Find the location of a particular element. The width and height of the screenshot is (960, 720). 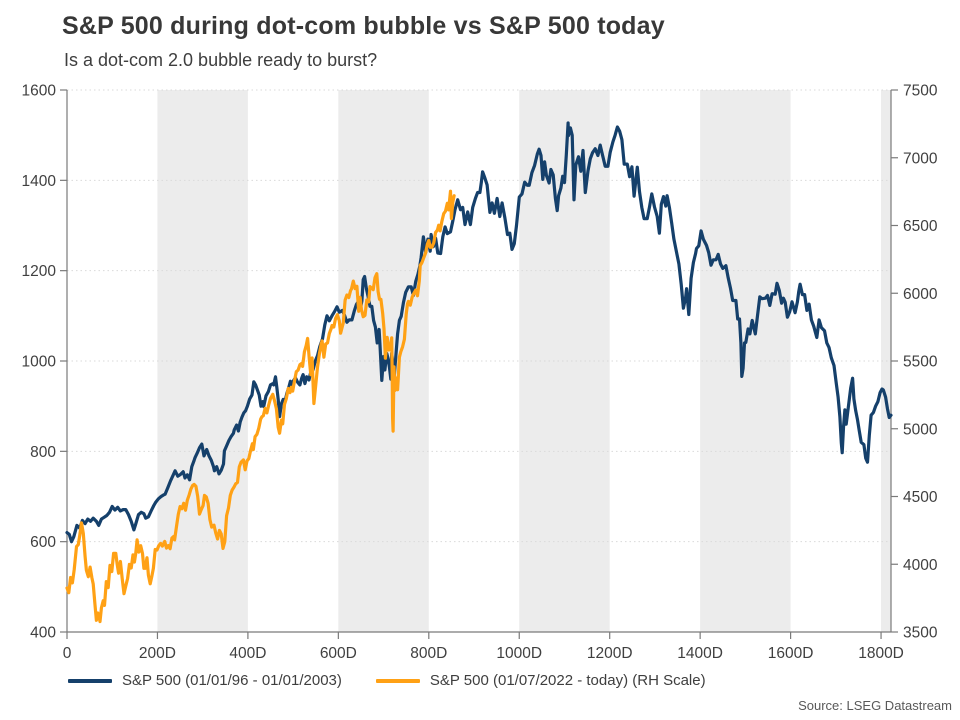

navy-line-swatch is located at coordinates (90, 680).